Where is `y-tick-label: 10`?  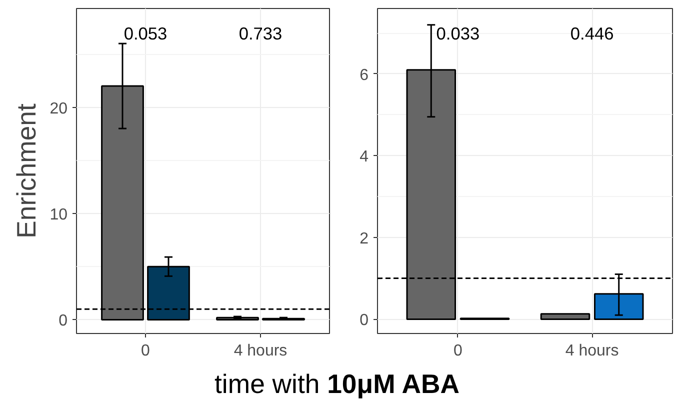 y-tick-label: 10 is located at coordinates (59, 215).